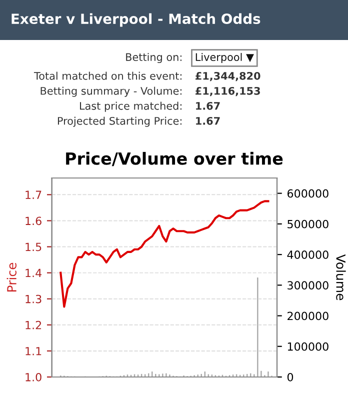  Describe the element at coordinates (308, 193) in the screenshot. I see `y2-tick-label: 600000` at that location.